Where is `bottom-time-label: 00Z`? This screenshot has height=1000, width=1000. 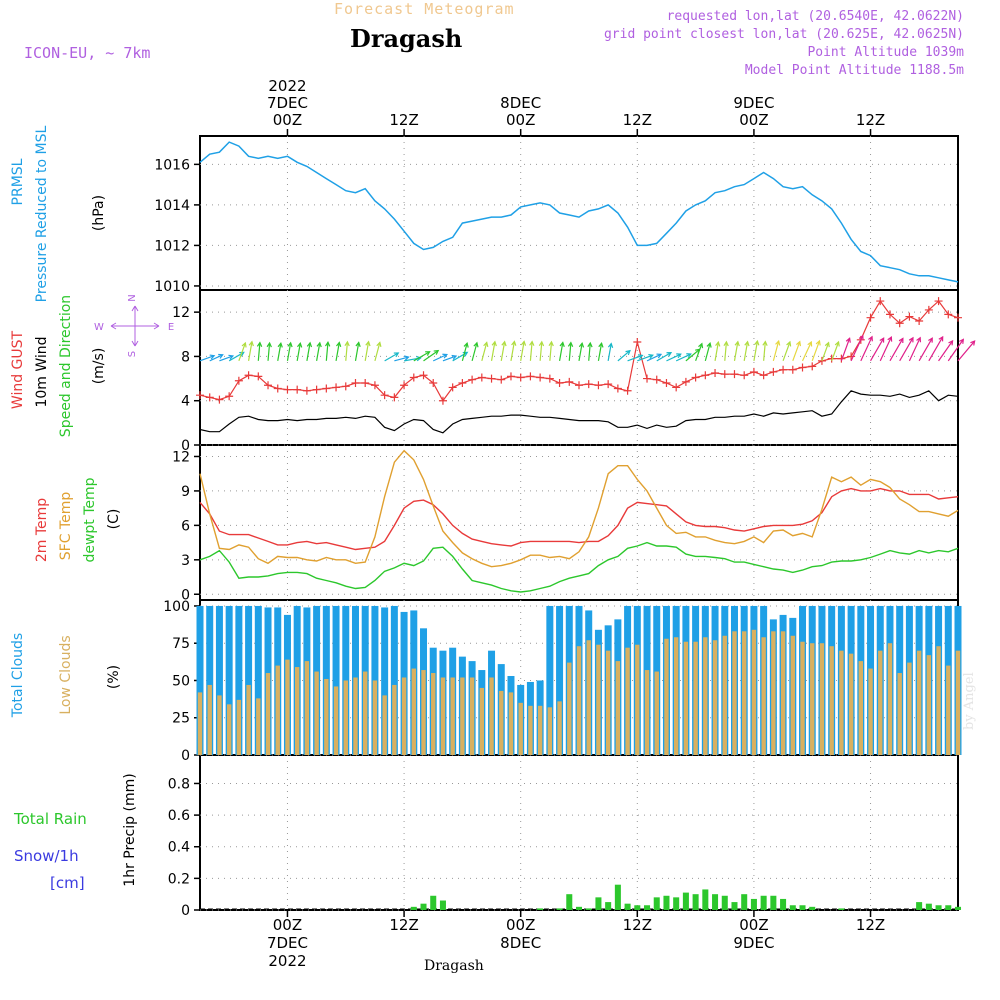
bottom-time-label: 00Z is located at coordinates (753, 925).